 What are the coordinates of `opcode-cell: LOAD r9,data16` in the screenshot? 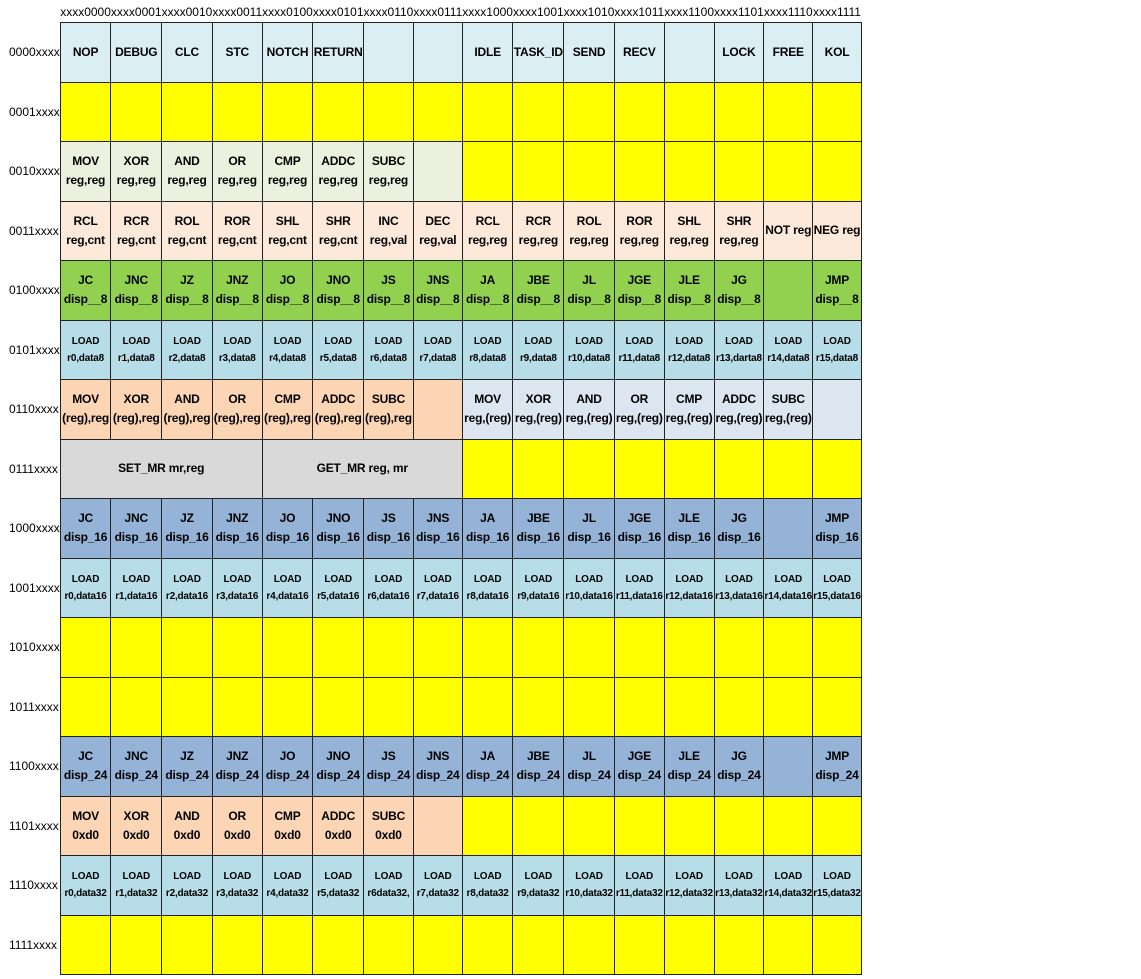 It's located at (538, 587).